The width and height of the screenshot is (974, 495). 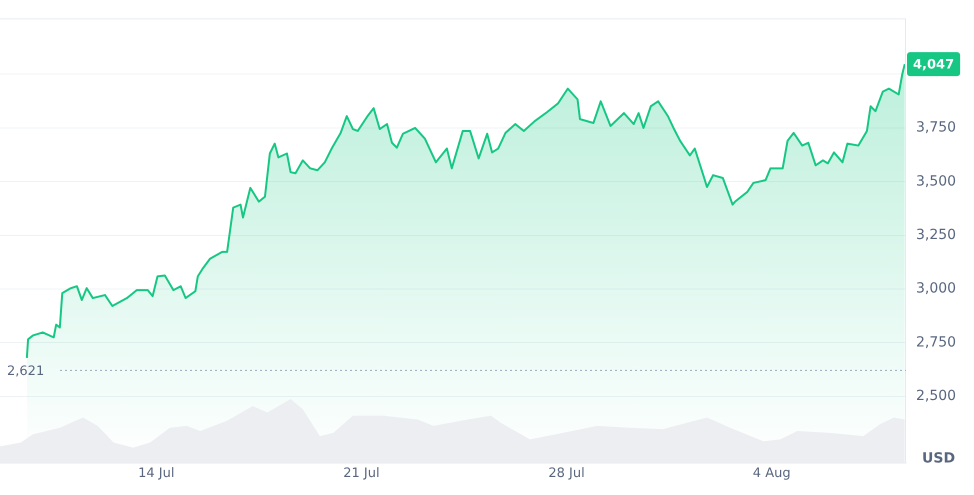 I want to click on x-tick-label: 21 Jul, so click(x=361, y=474).